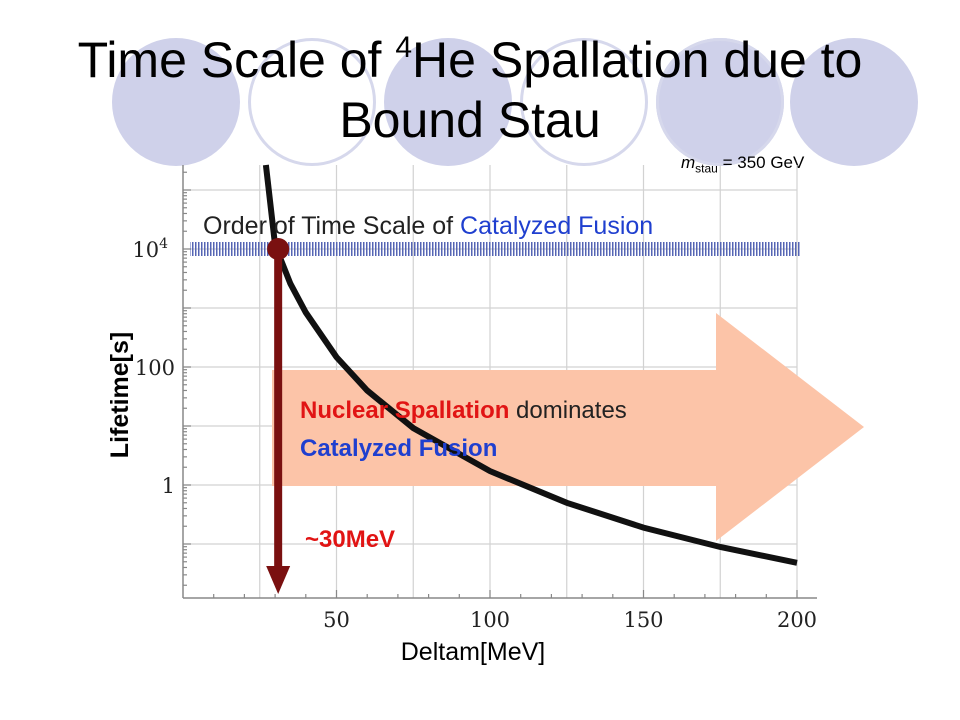 This screenshot has height=720, width=960. Describe the element at coordinates (490, 620) in the screenshot. I see `x-tick-label-1: 100` at that location.